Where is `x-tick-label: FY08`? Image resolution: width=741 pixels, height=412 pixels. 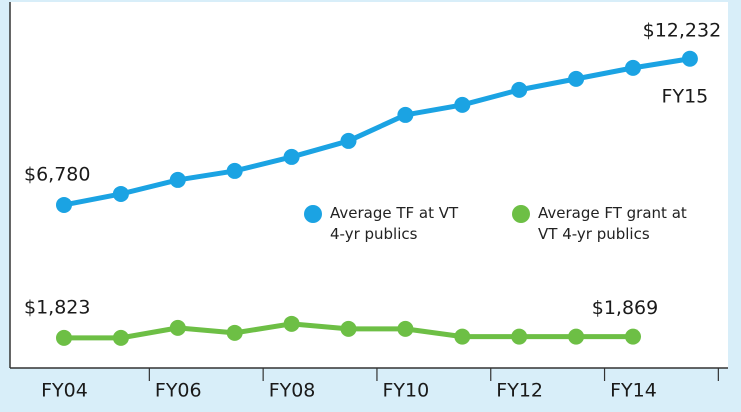
x-tick-label: FY08 is located at coordinates (292, 391).